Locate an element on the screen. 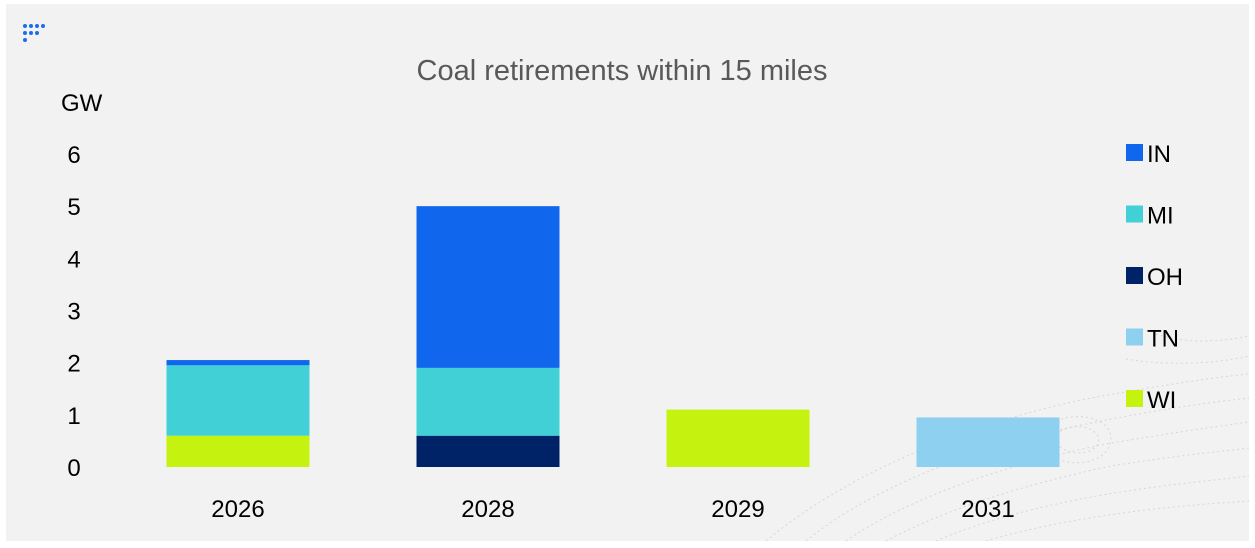 The width and height of the screenshot is (1255, 548). topo-background is located at coordinates (1007, 437).